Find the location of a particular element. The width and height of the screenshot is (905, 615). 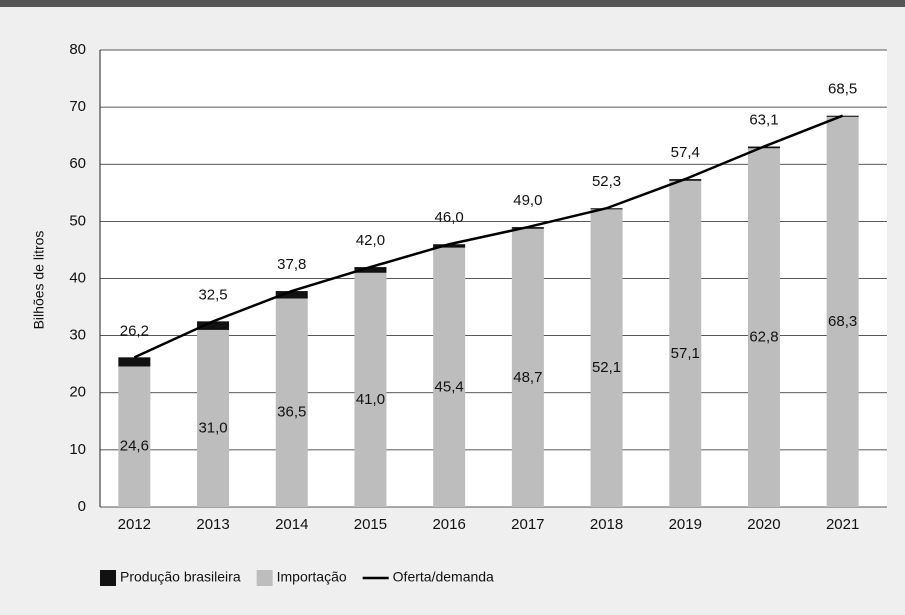

x-tick-label: 2015 is located at coordinates (370, 524).